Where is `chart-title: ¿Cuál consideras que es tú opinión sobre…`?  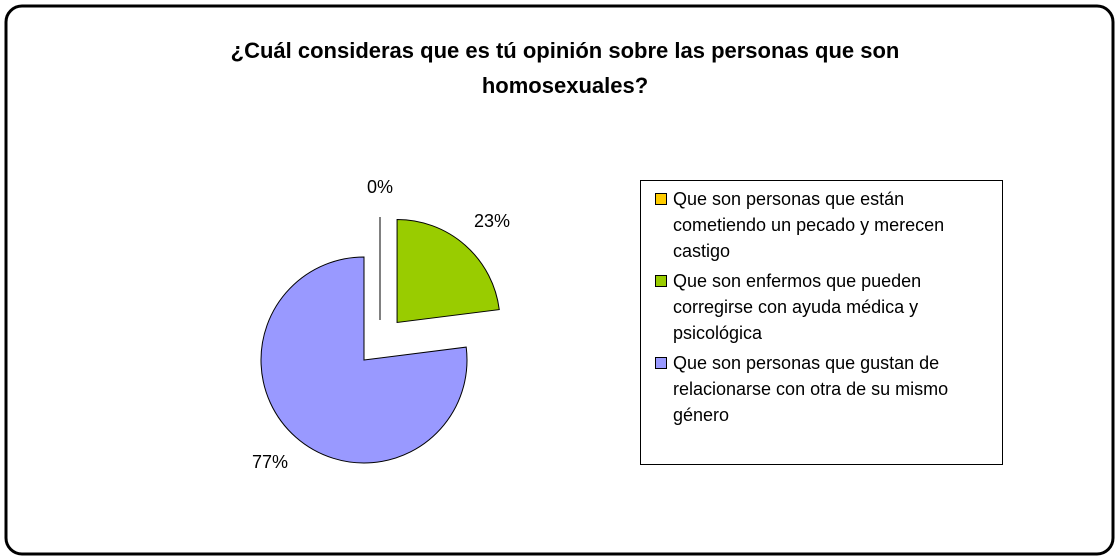 chart-title: ¿Cuál consideras que es tú opinión sobre… is located at coordinates (565, 68).